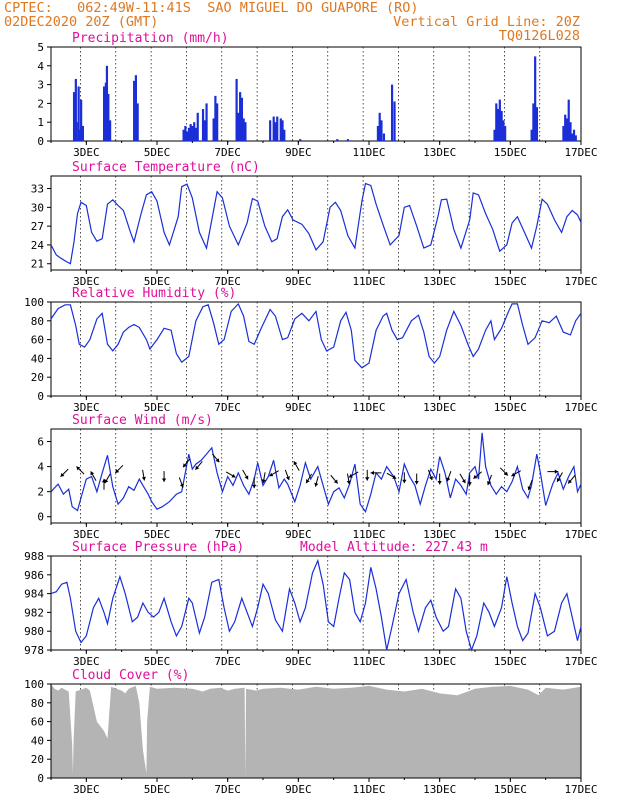 This screenshot has width=618, height=800. What do you see at coordinates (157, 534) in the screenshot?
I see `panel-4-xtick-label: 5DEC` at bounding box center [157, 534].